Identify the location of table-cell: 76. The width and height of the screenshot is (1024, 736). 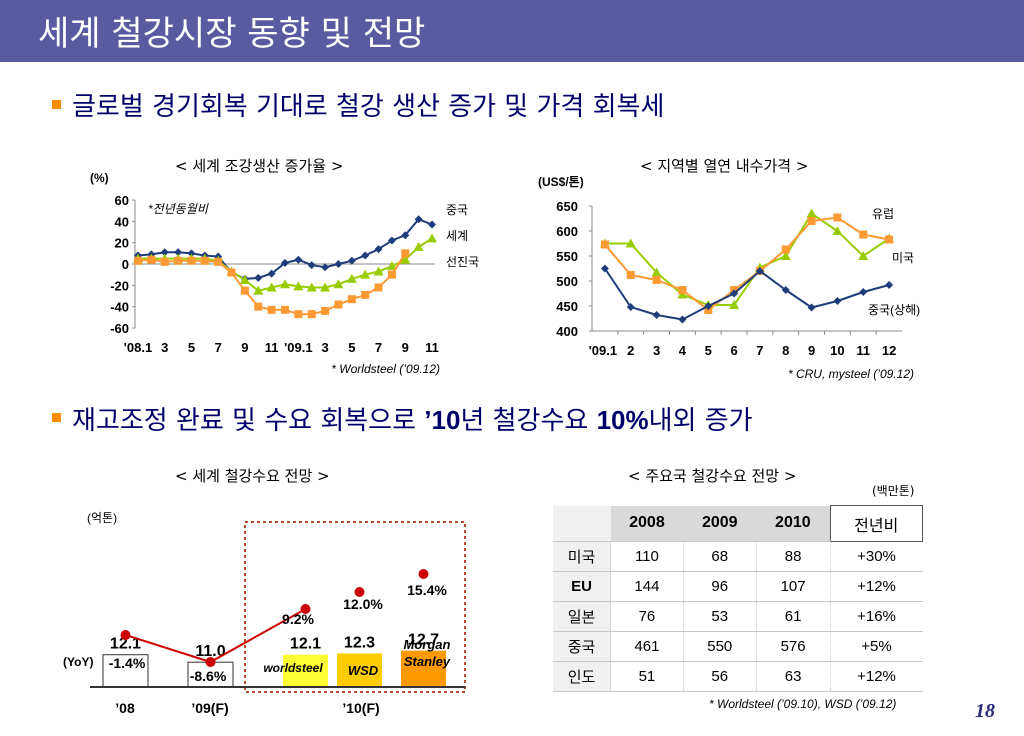
(647, 616).